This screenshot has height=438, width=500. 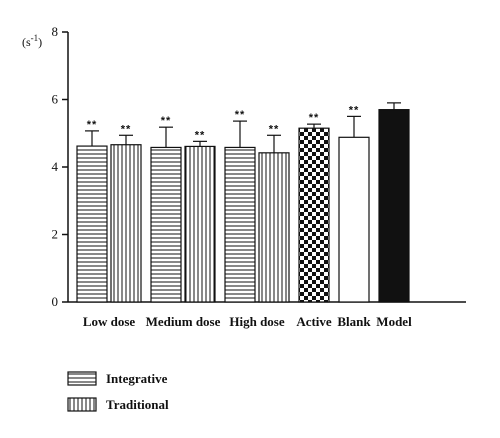 What do you see at coordinates (137, 404) in the screenshot?
I see `legend-label: Traditional` at bounding box center [137, 404].